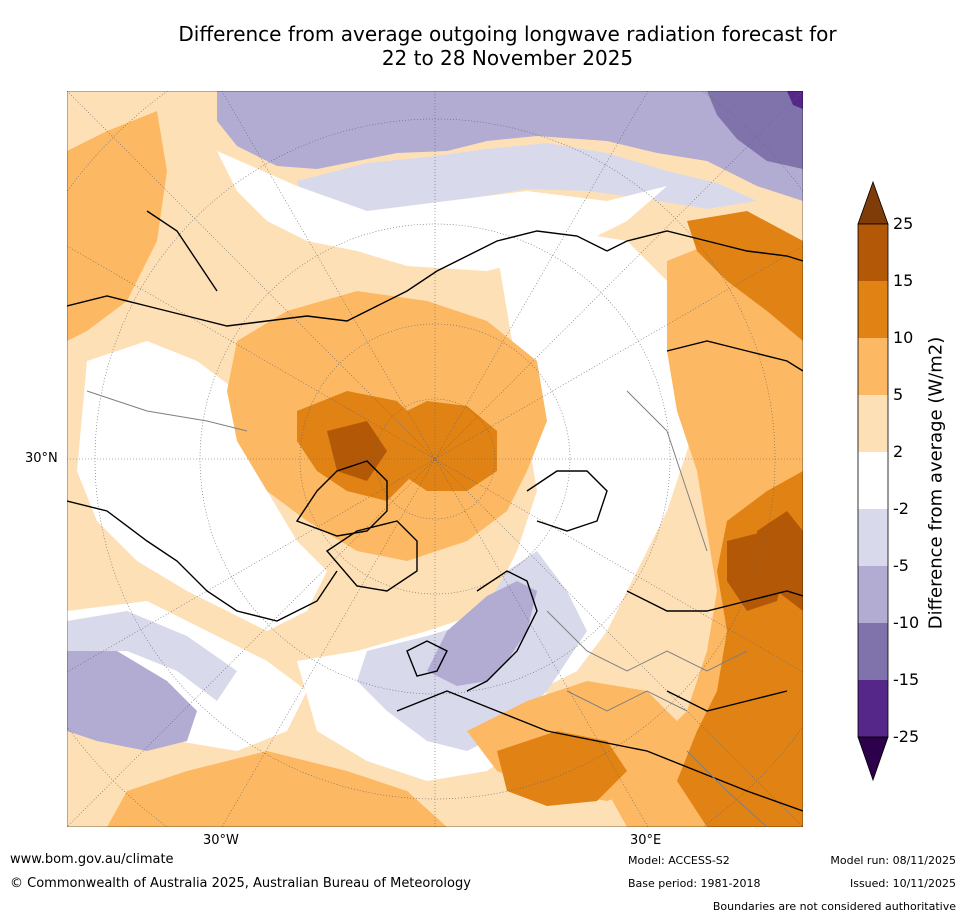 The width and height of the screenshot is (965, 919). Describe the element at coordinates (117, 226) in the screenshot. I see `anomaly-region-5-to-10-northwest` at that location.